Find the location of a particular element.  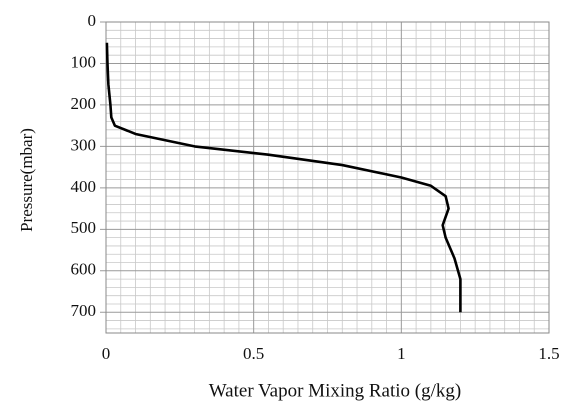

y-tick-label: 600 is located at coordinates (84, 269).